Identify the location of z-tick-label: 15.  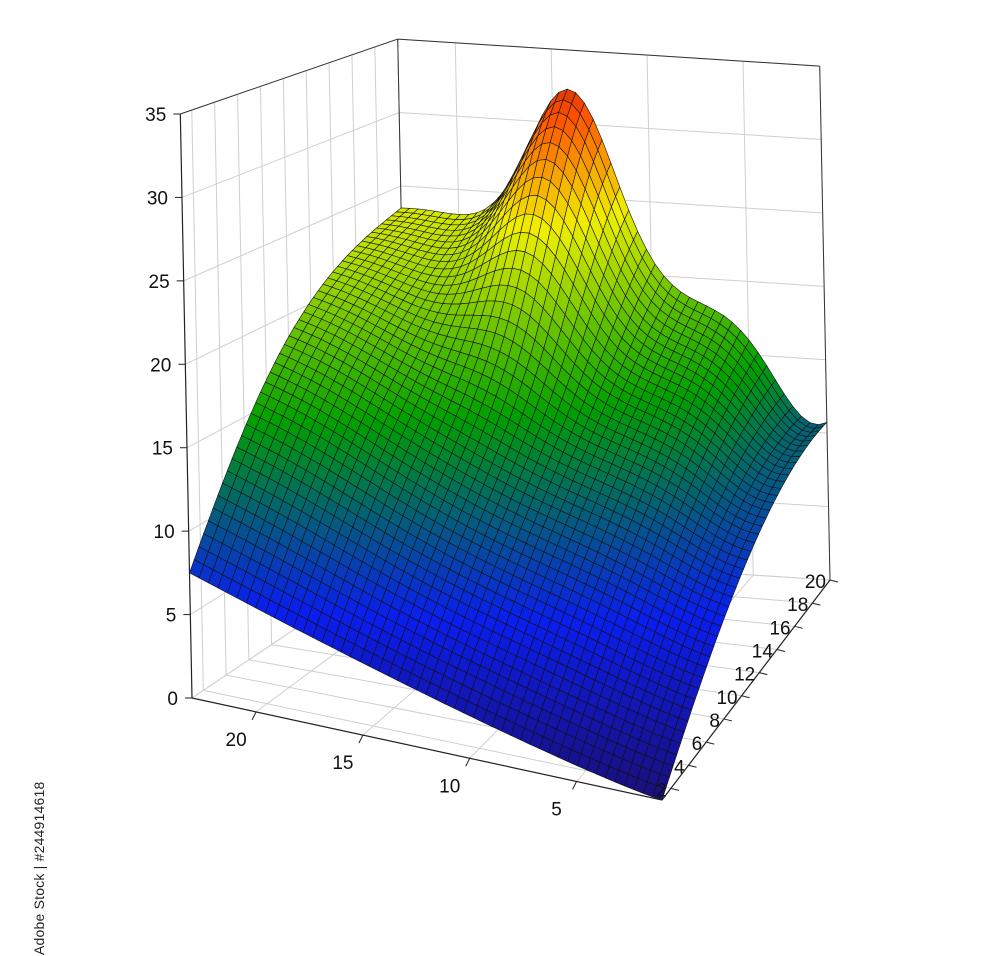
(162, 449).